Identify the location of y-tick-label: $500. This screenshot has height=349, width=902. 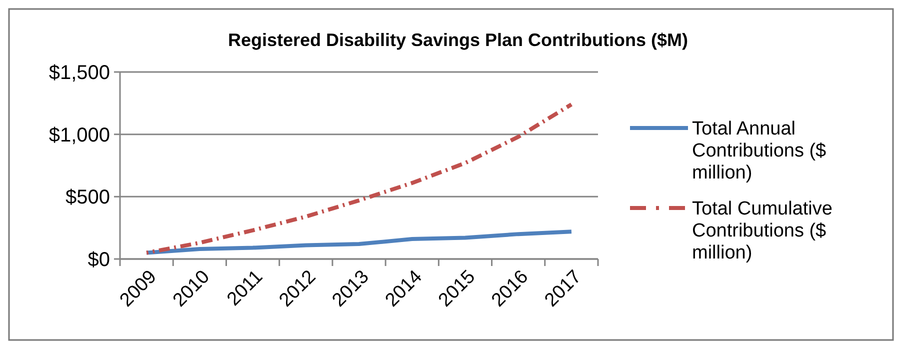
(88, 197).